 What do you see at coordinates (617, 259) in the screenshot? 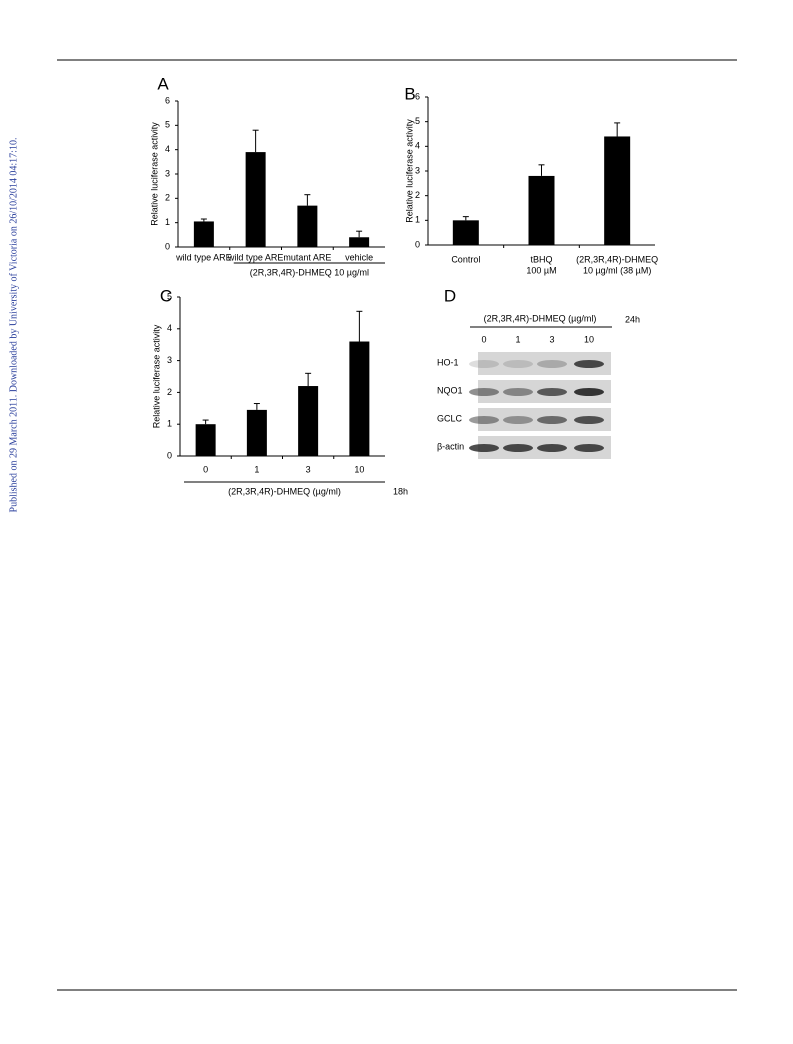
I see `x-tick-label: (2R,3R,4R)-DHMEQ` at bounding box center [617, 259].